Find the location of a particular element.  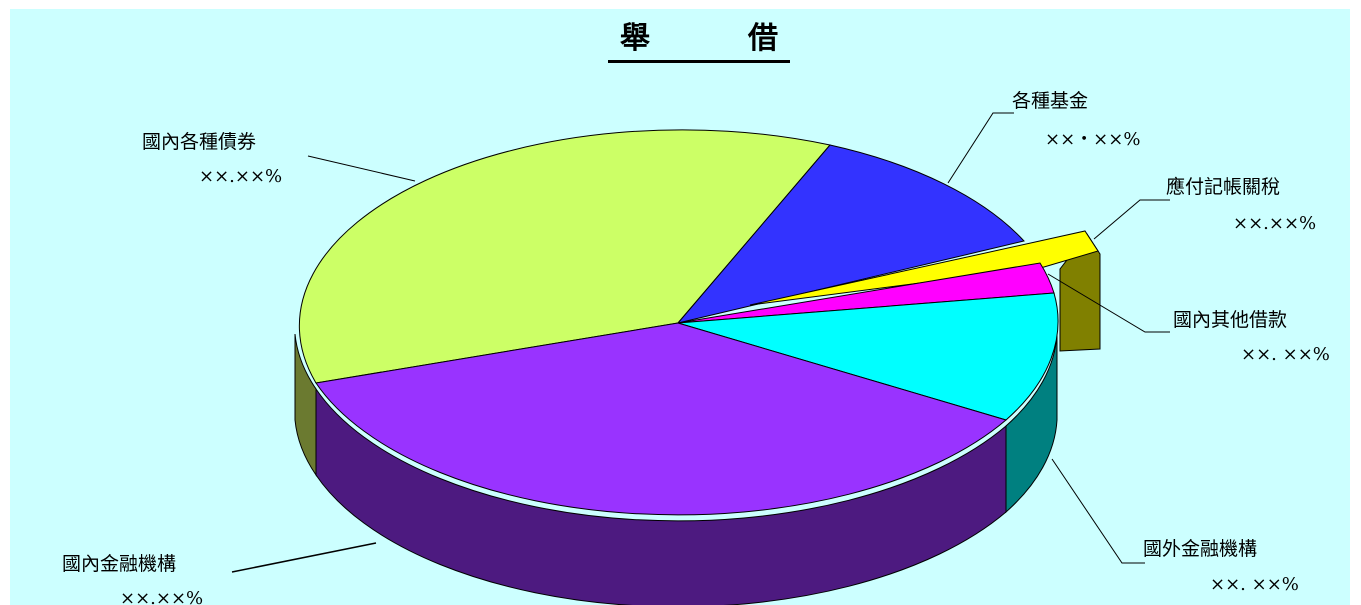

label-foreign-financial: 國外金融機構 is located at coordinates (1200, 549).